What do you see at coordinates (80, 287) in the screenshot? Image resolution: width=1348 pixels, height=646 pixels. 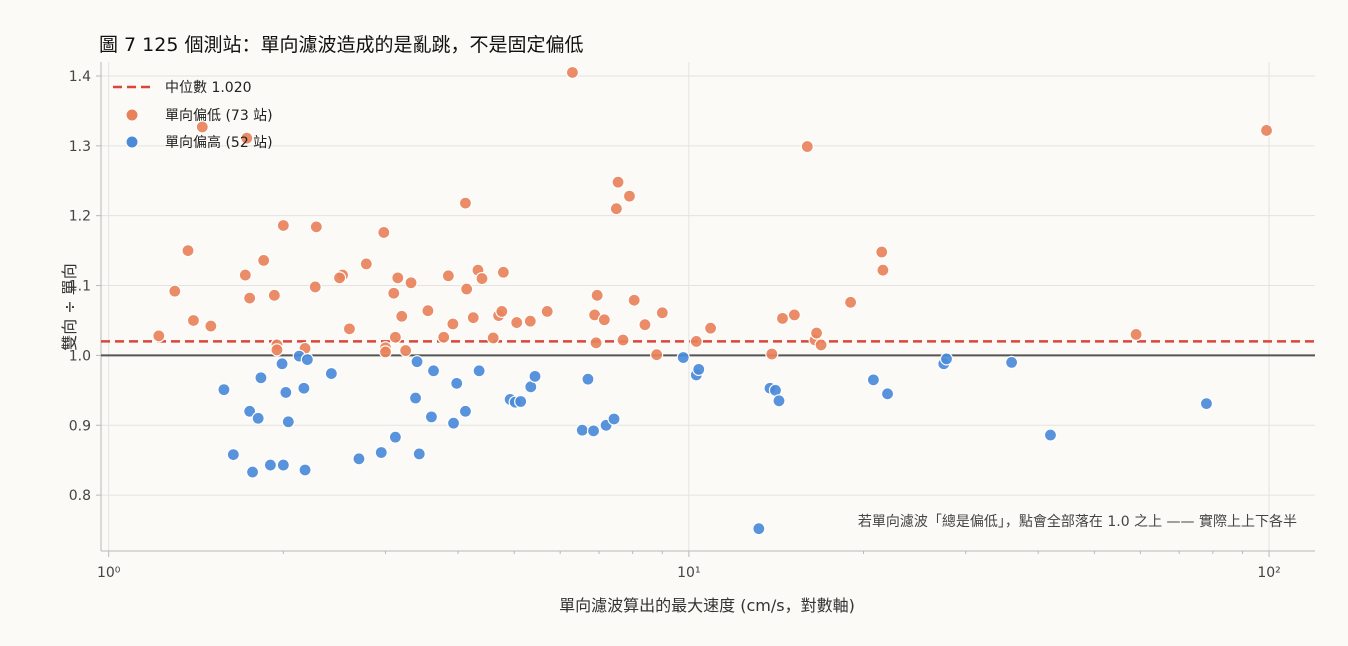 I see `y-tick-label: 1.1` at bounding box center [80, 287].